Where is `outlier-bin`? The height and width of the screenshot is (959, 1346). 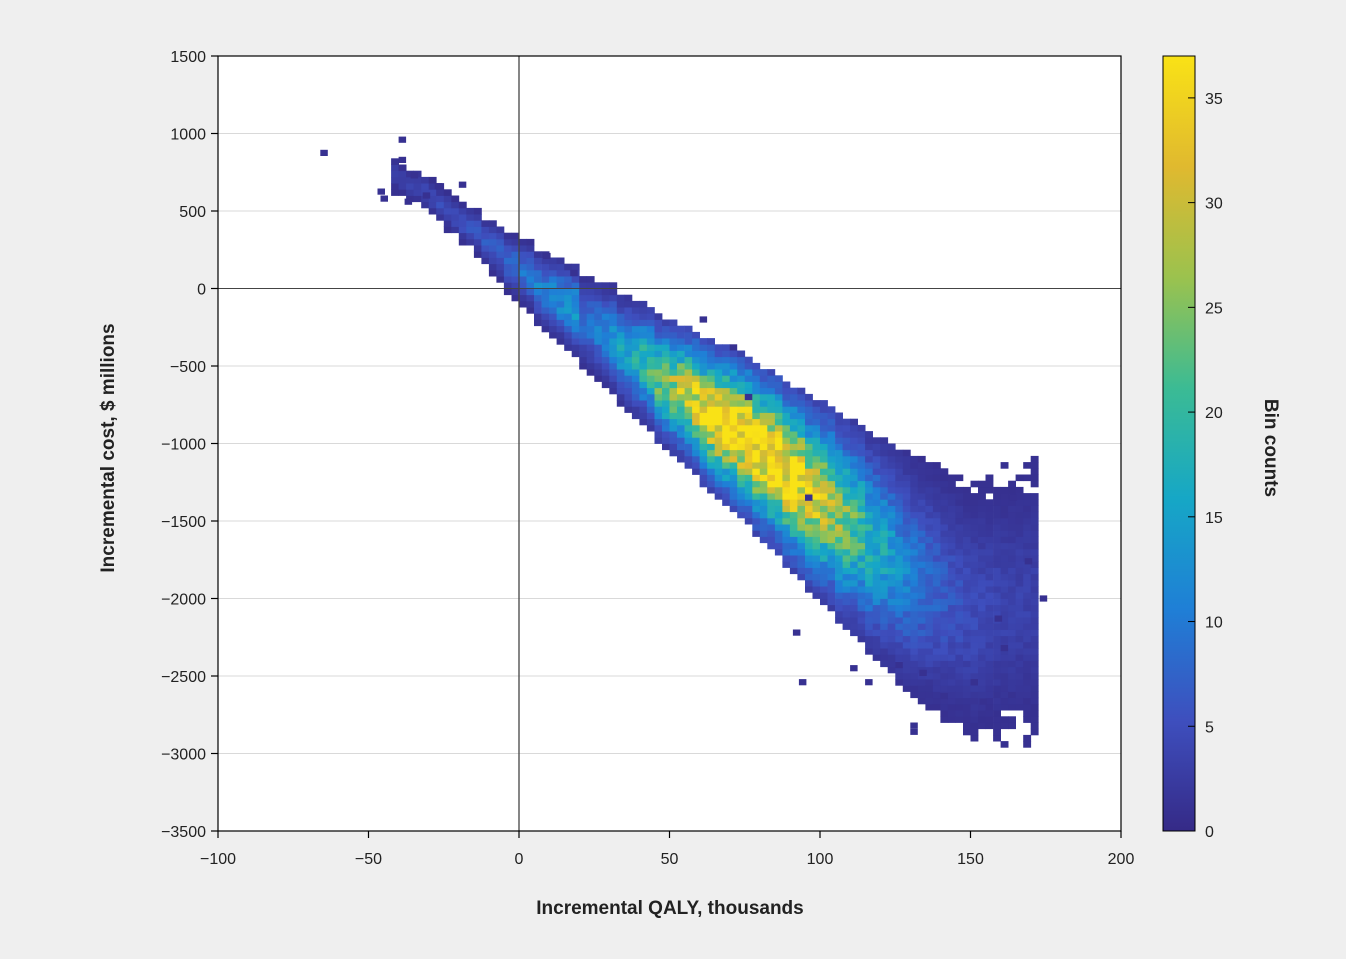
outlier-bin is located at coordinates (748, 397).